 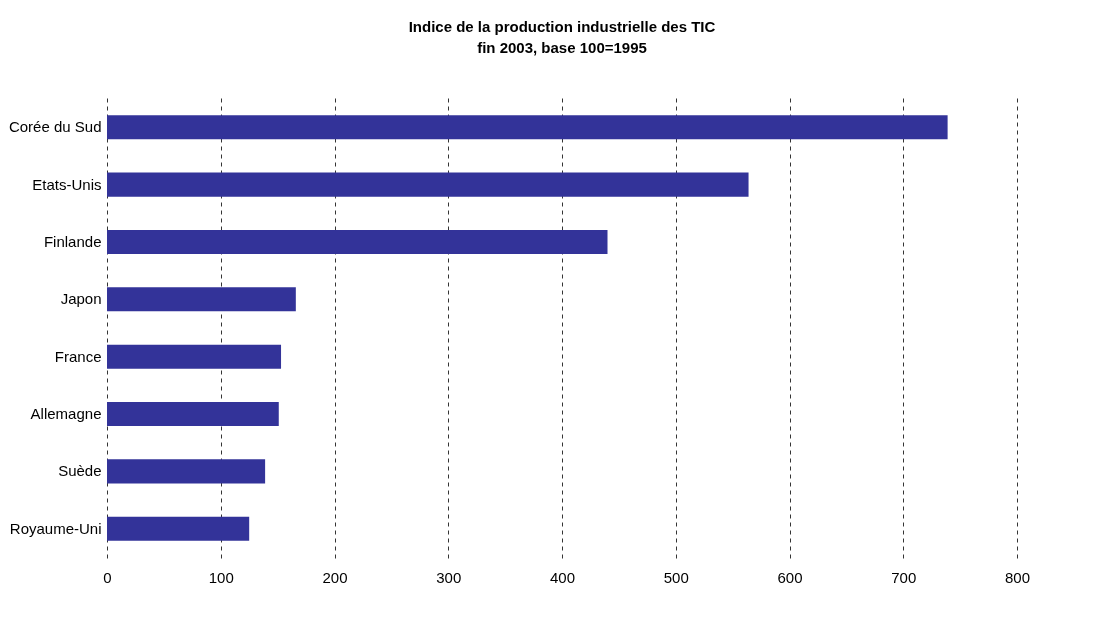 I want to click on x-tick-label: 500, so click(x=676, y=577).